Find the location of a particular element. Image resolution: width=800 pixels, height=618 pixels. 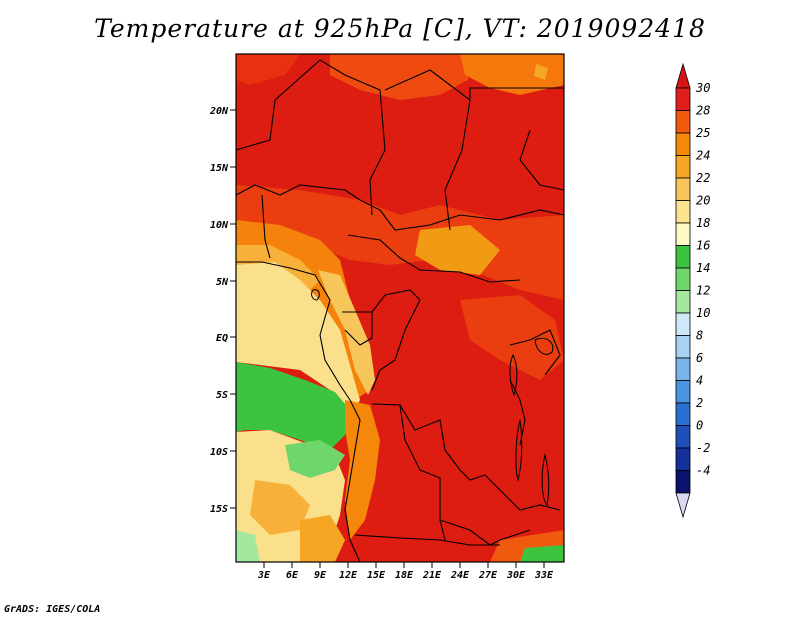

lon-tick-33E: 33E is located at coordinates (544, 571).